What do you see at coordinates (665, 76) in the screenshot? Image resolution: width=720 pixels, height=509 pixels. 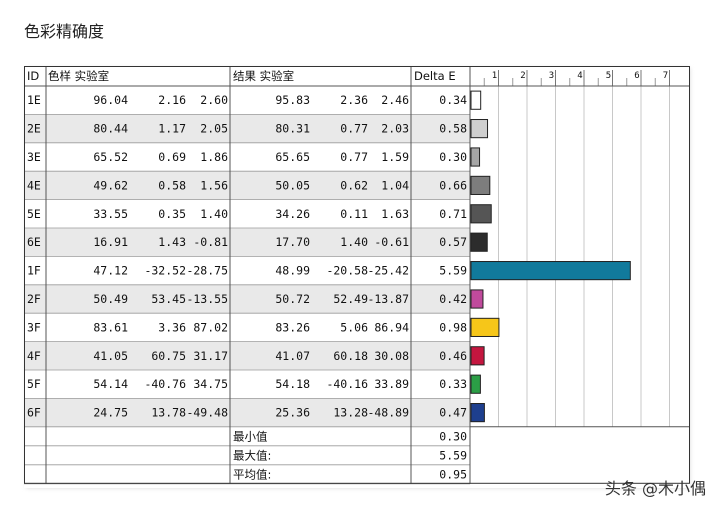 I see `axis-tick-label: 7` at bounding box center [665, 76].